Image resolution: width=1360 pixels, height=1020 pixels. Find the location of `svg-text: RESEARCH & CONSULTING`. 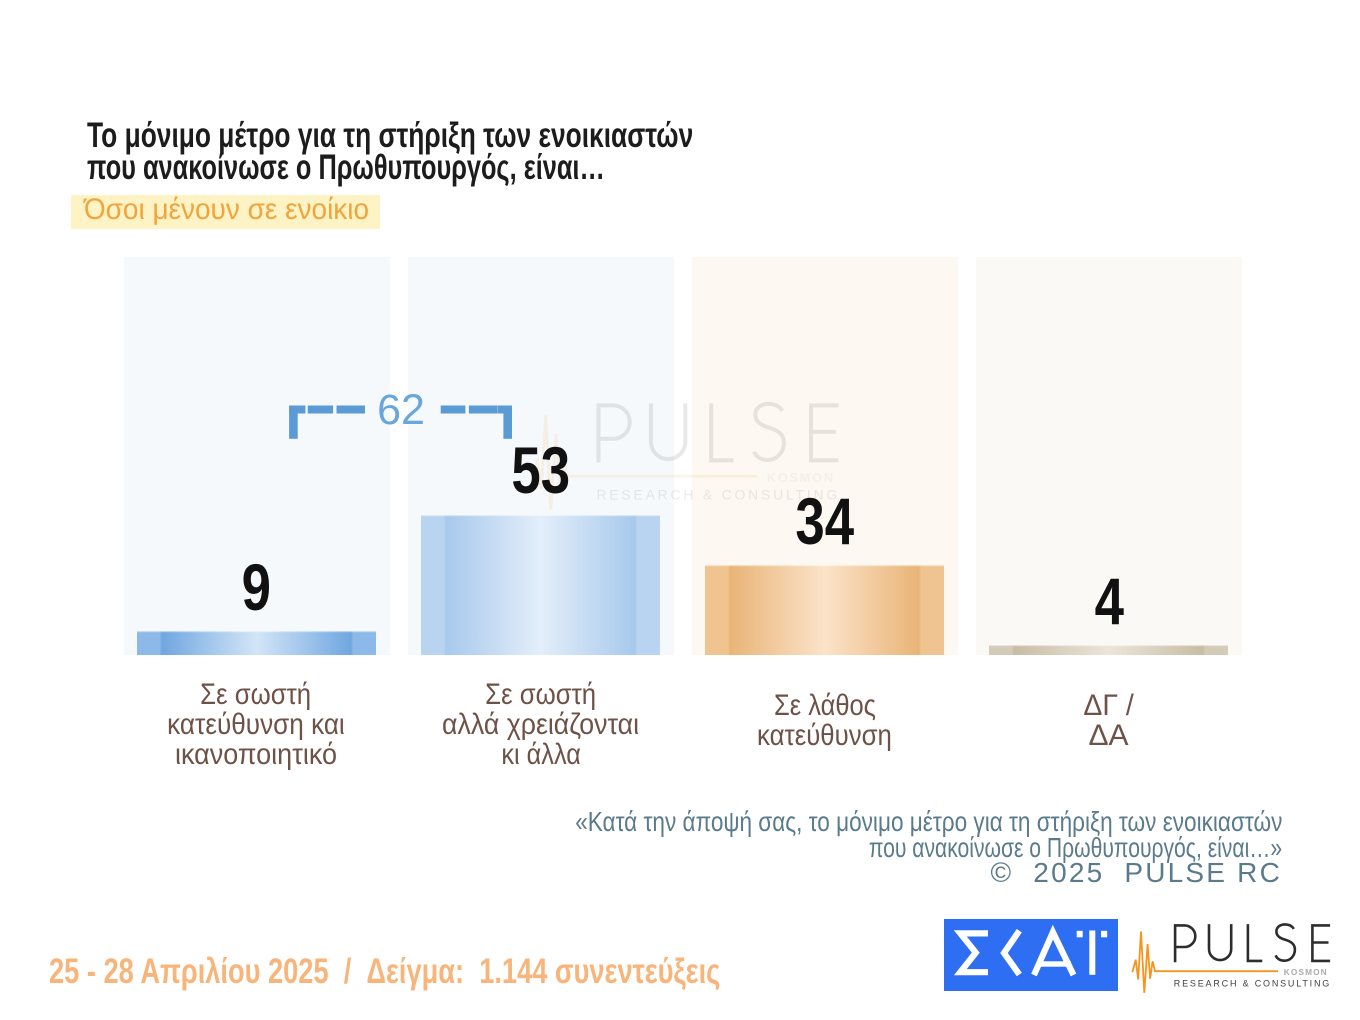

svg-text: RESEARCH & CONSULTING is located at coordinates (1252, 983).